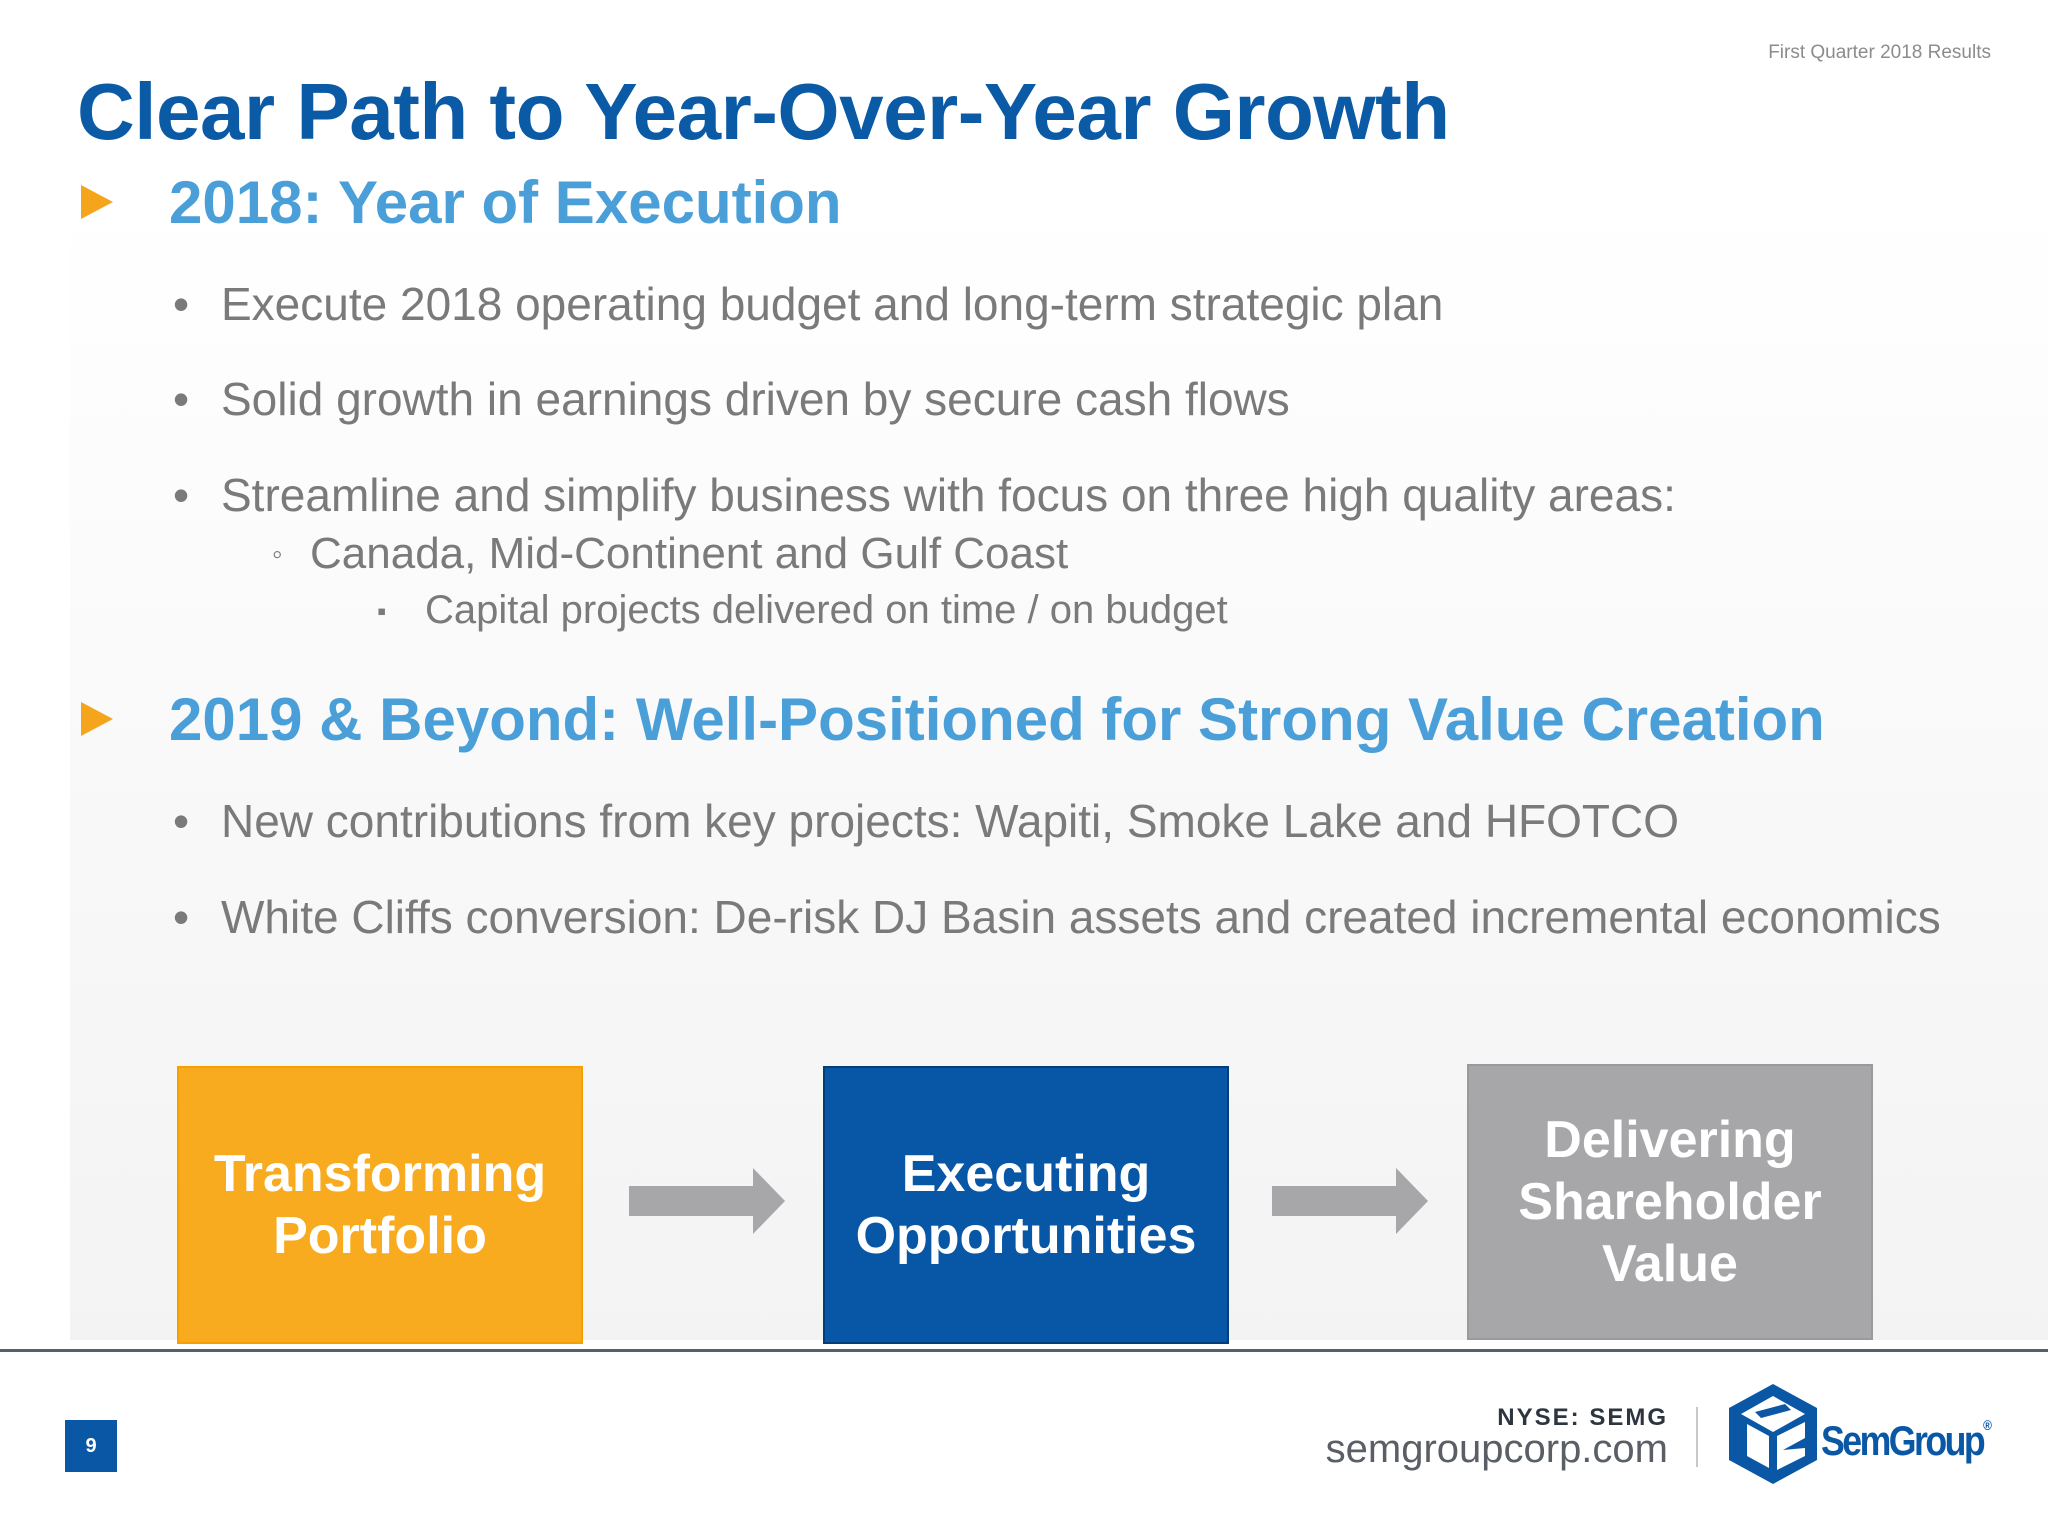  What do you see at coordinates (505, 202) in the screenshot?
I see `section-title-2018: 2018: Year of Execution` at bounding box center [505, 202].